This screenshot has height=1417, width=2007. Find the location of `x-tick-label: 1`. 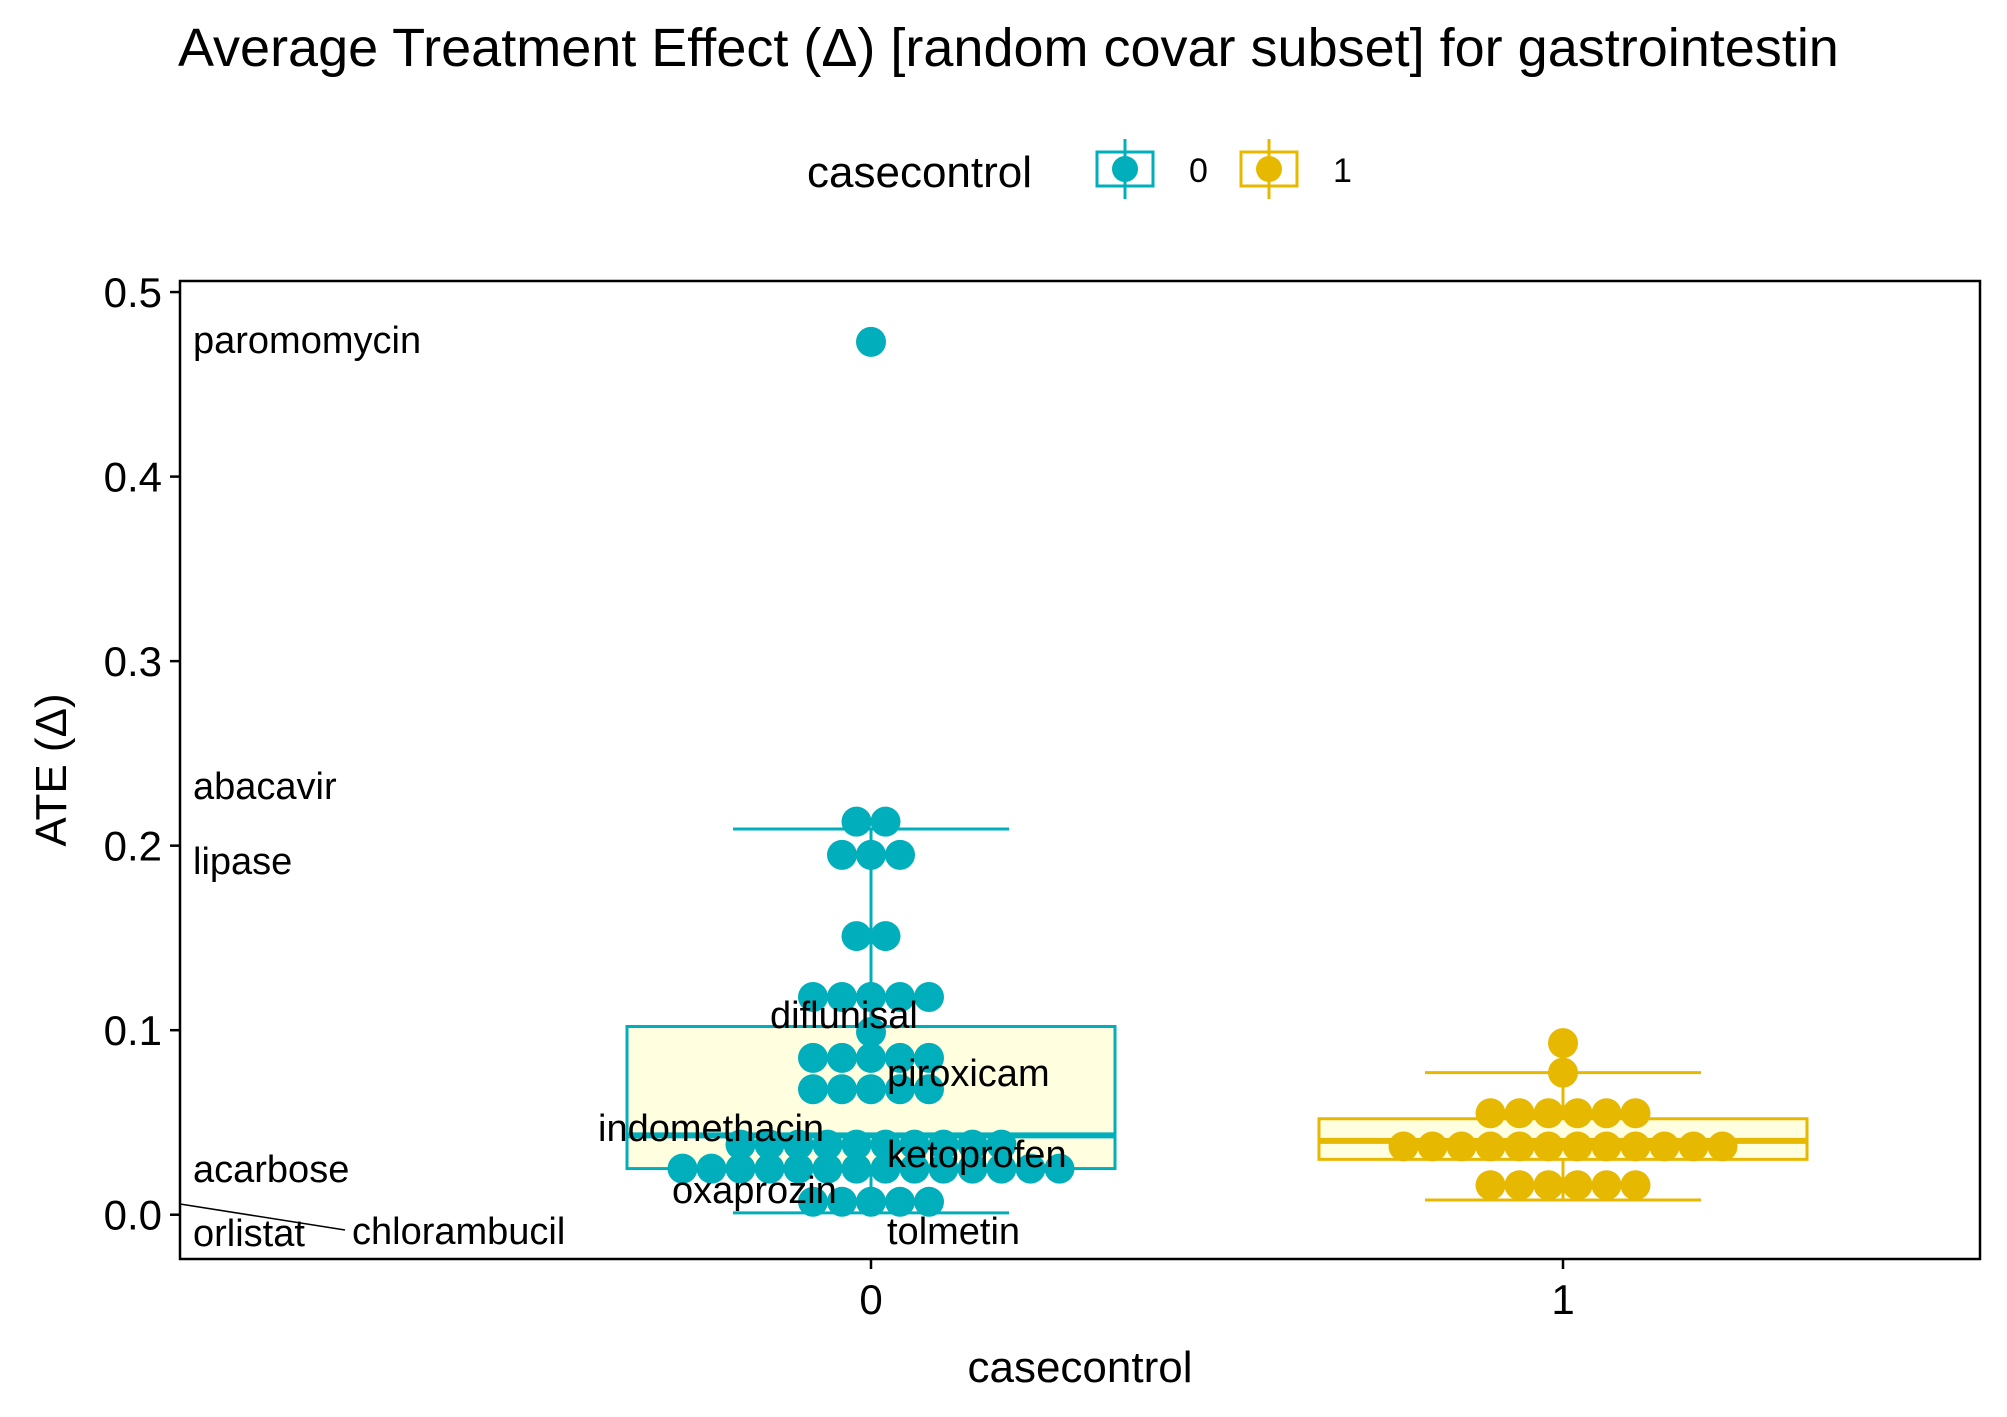

x-tick-label: 1 is located at coordinates (1562, 1299).